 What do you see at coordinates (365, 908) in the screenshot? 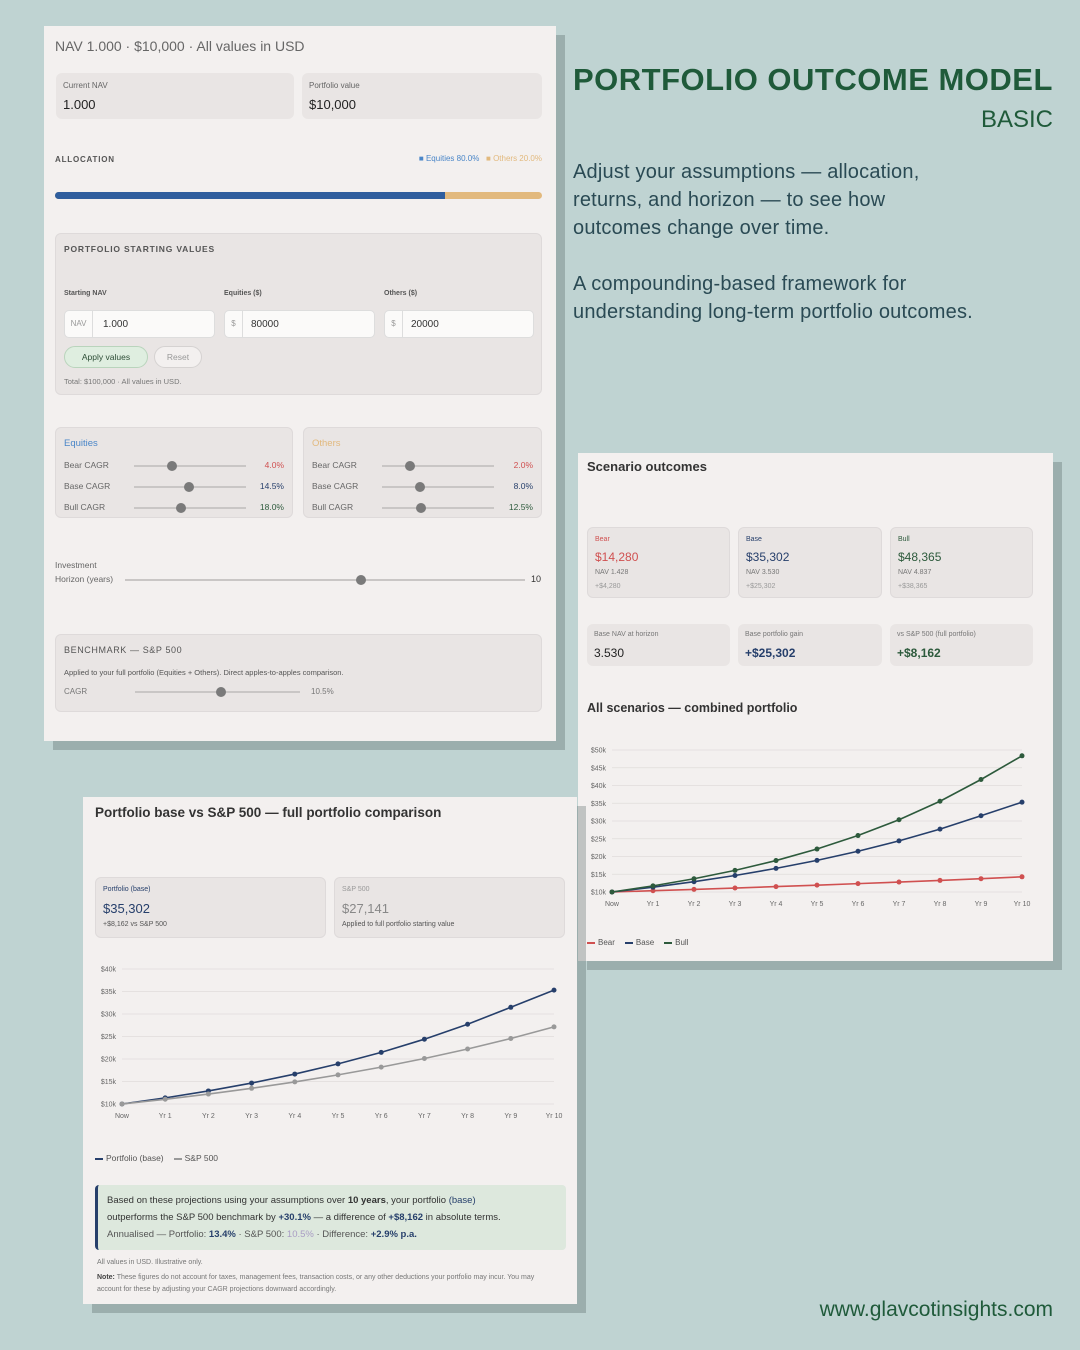
I see `sp500-value: $27,141` at bounding box center [365, 908].